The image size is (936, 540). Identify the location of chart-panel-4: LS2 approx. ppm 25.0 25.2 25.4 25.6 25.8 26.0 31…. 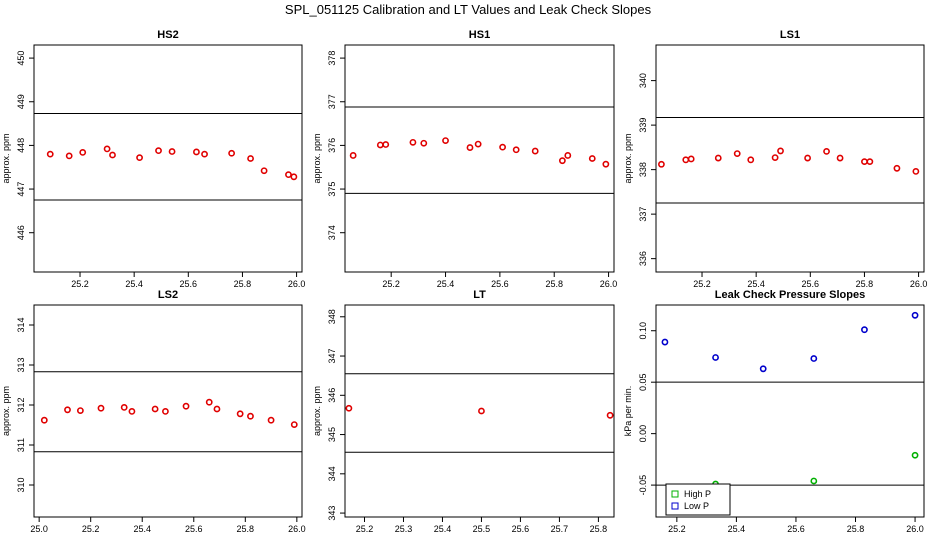
(153, 411).